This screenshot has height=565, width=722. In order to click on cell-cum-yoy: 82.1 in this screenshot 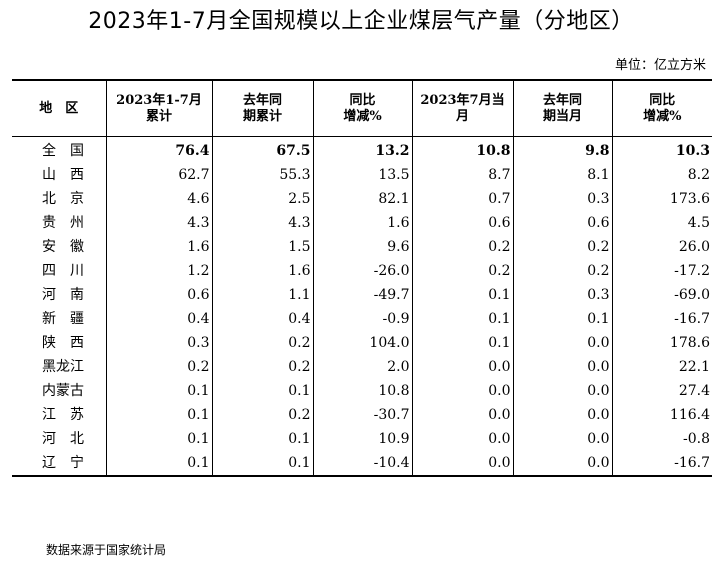, I will do `click(362, 199)`.